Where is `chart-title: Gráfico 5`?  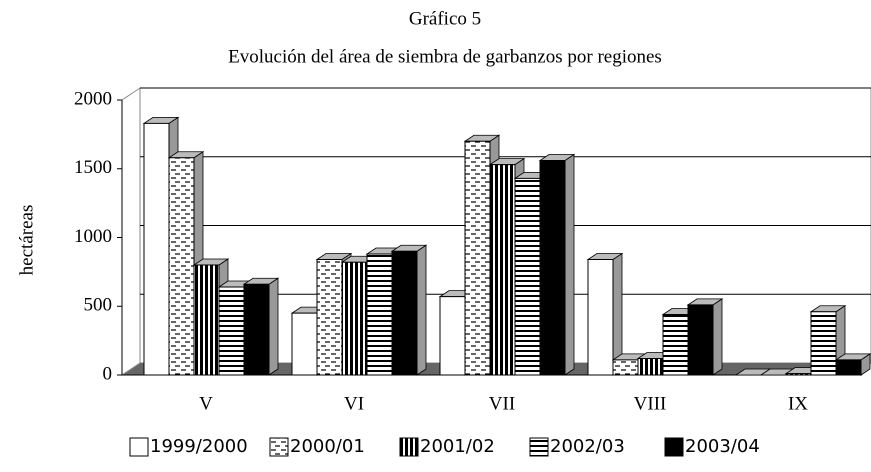
chart-title: Gráfico 5 is located at coordinates (445, 18).